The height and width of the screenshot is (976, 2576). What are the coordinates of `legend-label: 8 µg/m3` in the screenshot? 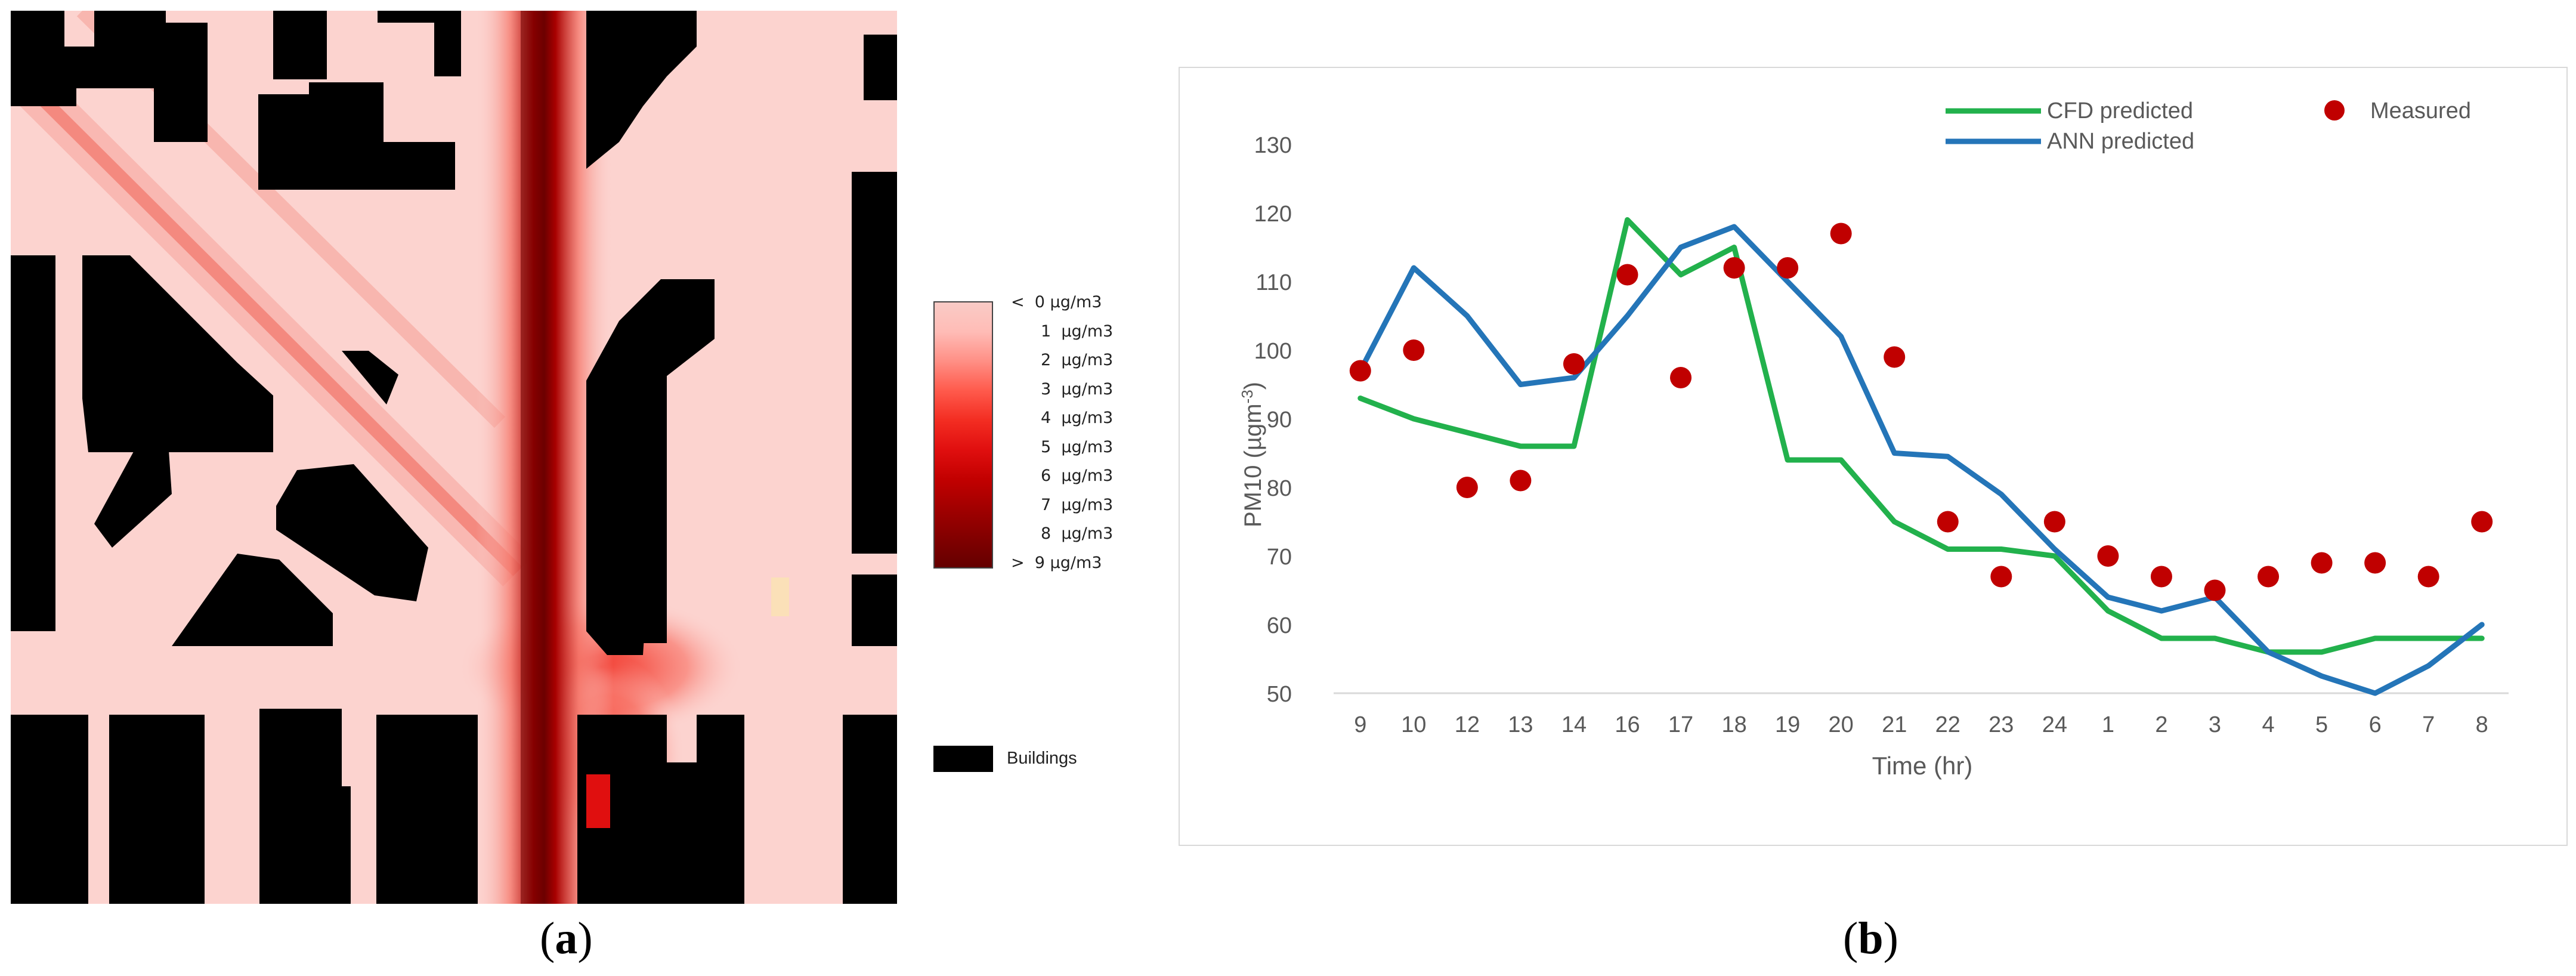 It's located at (1077, 533).